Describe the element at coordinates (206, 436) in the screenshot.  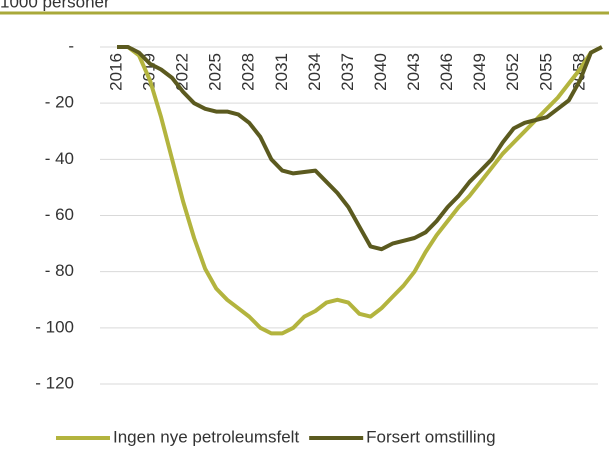
I see `legend-label: Ingen nye petroleumsfelt` at that location.